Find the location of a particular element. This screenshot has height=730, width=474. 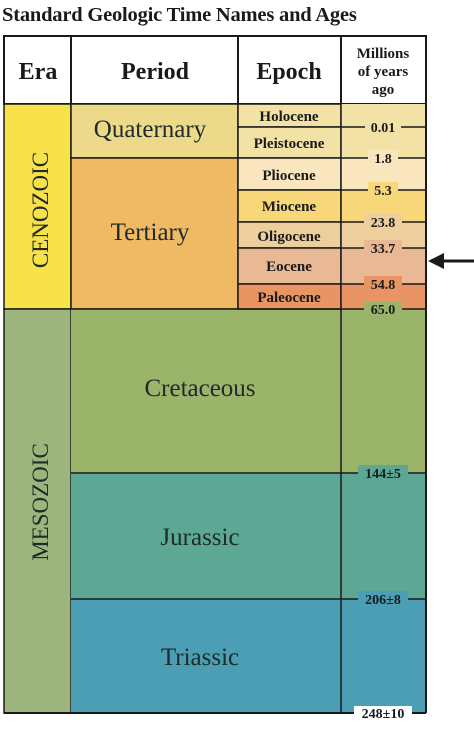

epoch-pleistocene-label: Pleistocene is located at coordinates (289, 144).